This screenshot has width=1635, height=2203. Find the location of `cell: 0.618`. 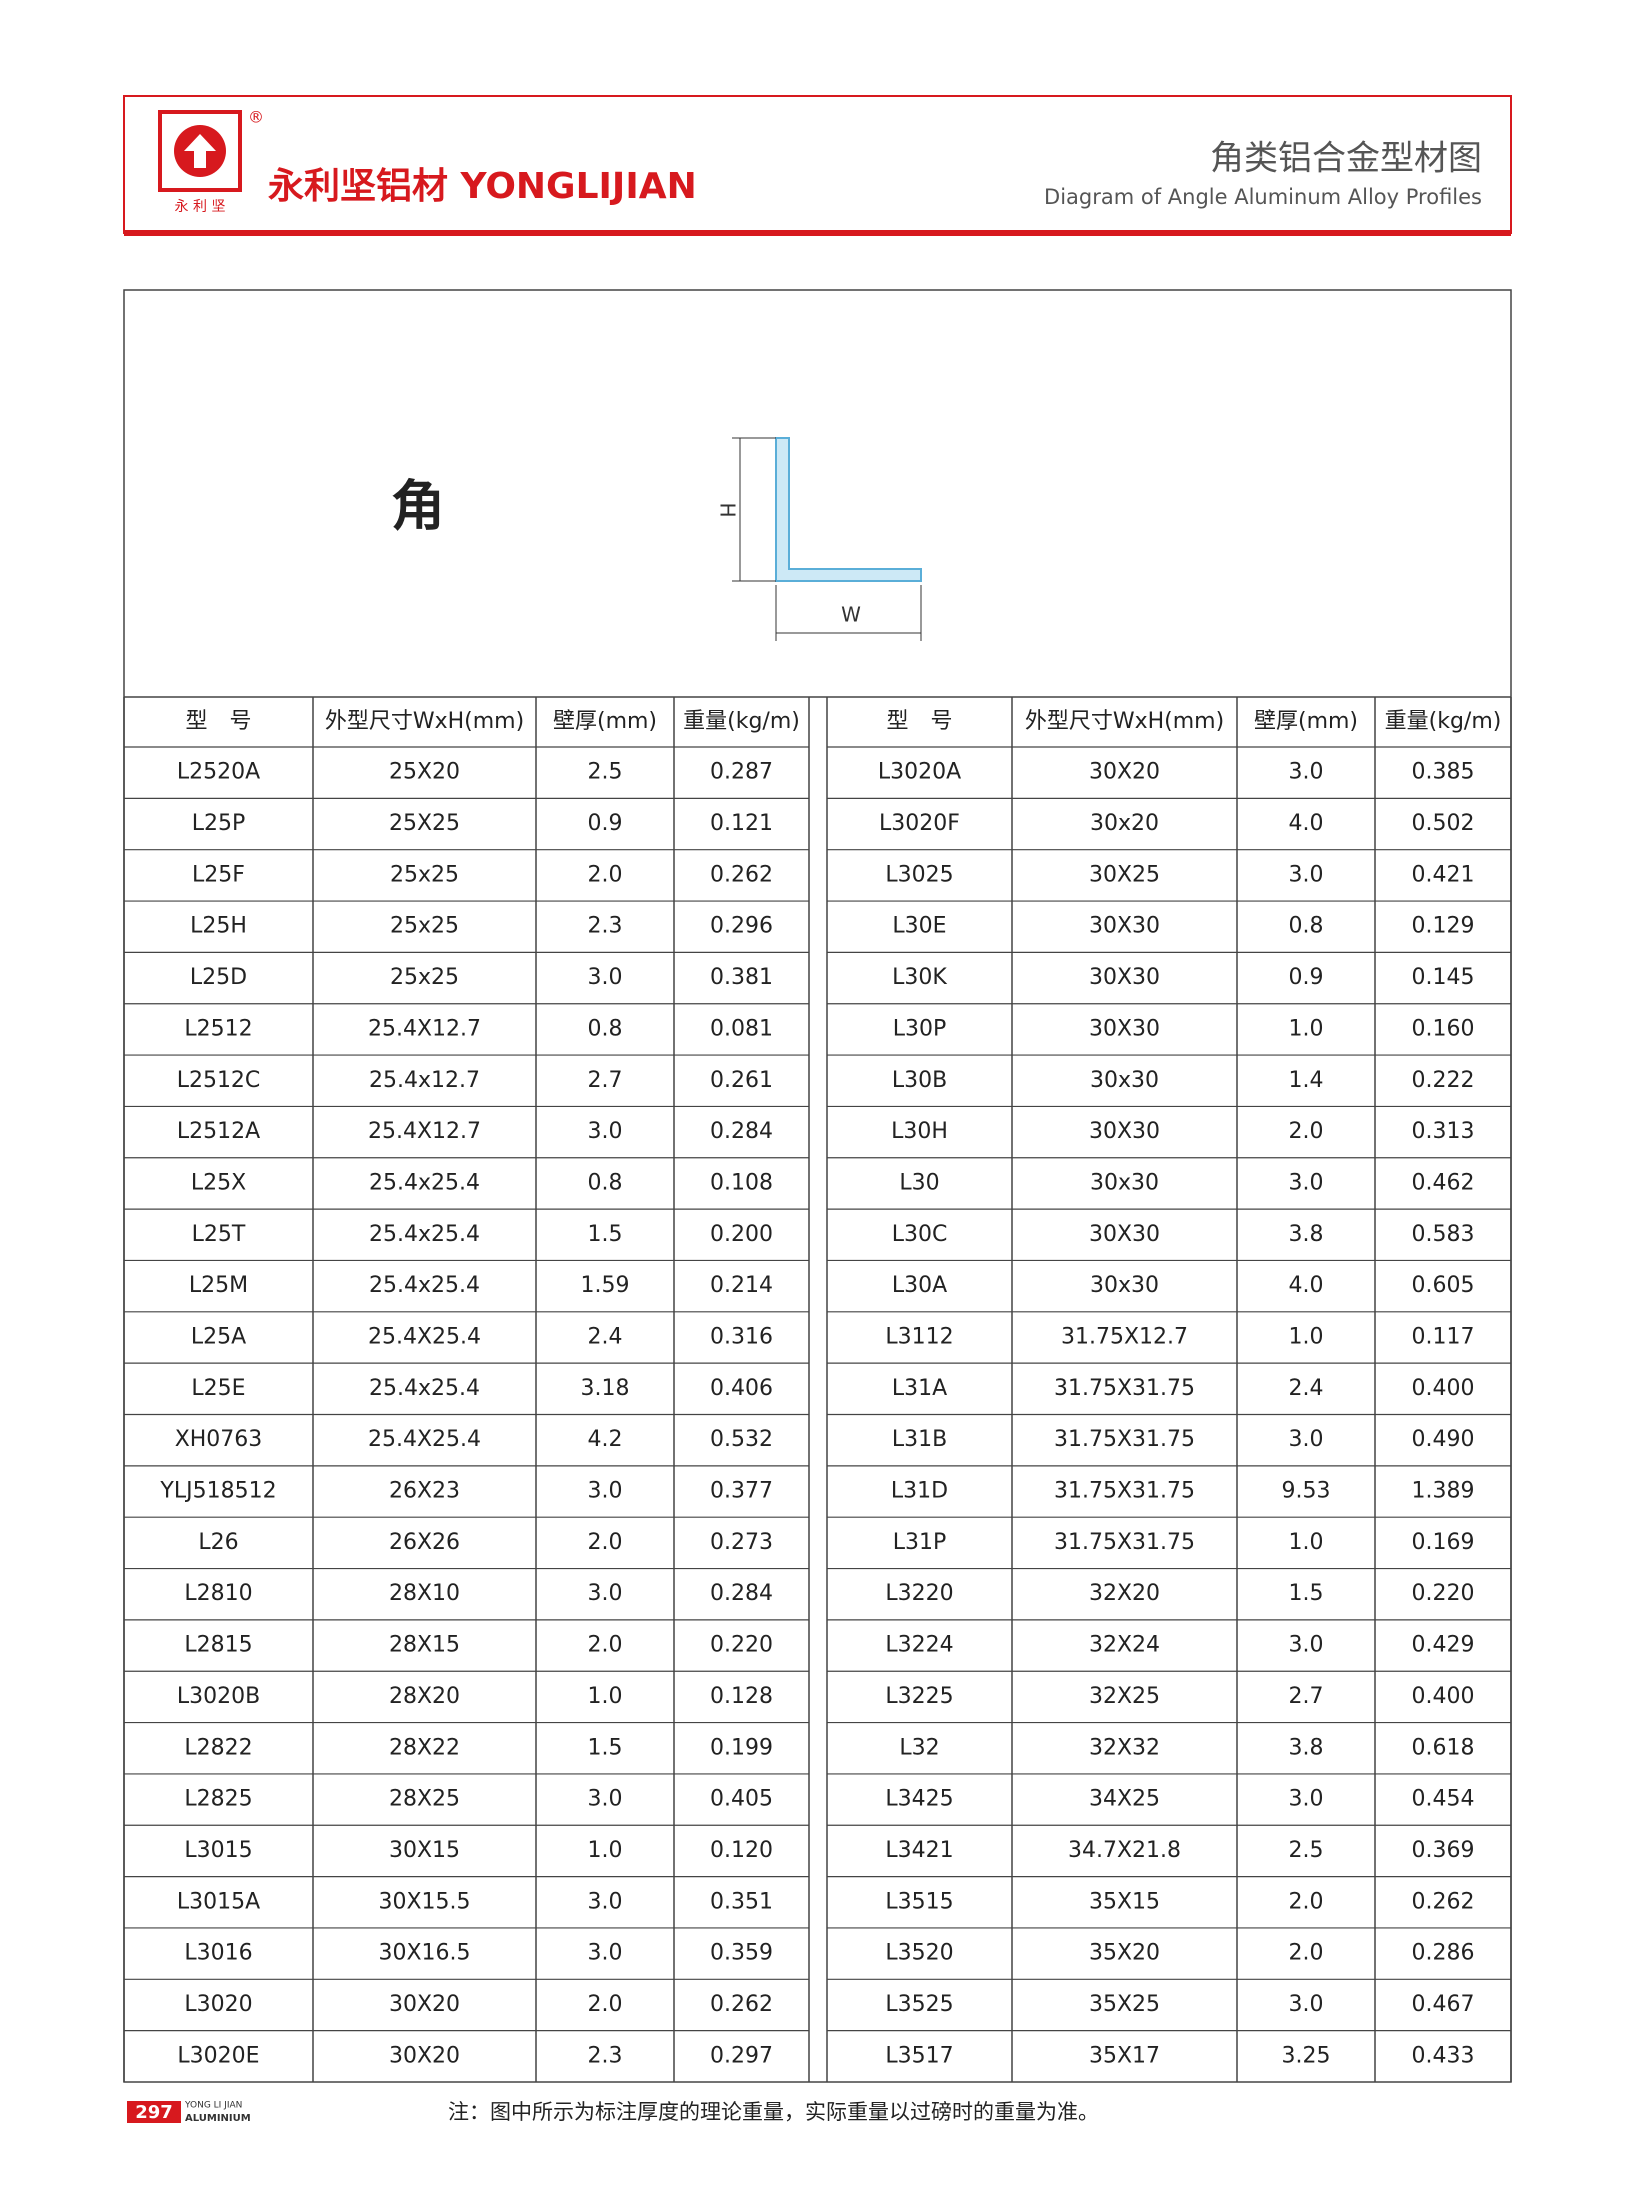

cell: 0.618 is located at coordinates (1443, 1747).